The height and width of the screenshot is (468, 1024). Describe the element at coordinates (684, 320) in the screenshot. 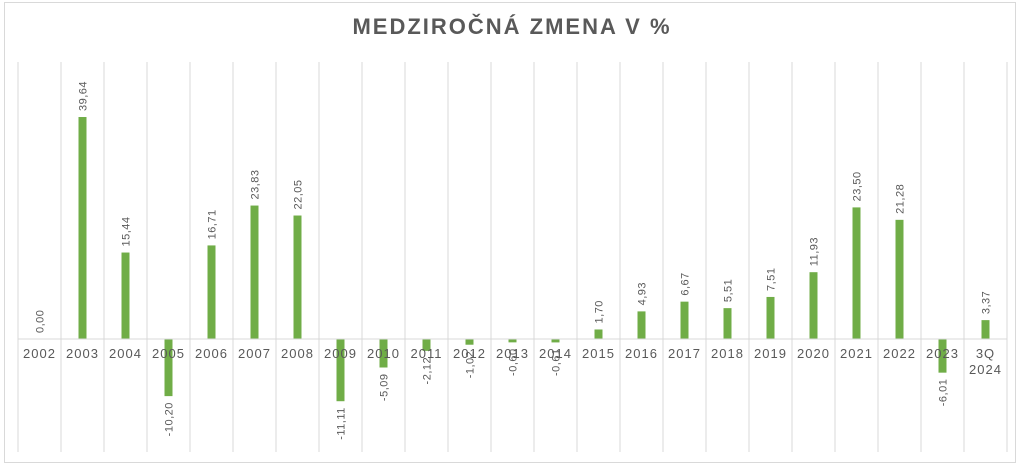

I see `bar-2017` at that location.